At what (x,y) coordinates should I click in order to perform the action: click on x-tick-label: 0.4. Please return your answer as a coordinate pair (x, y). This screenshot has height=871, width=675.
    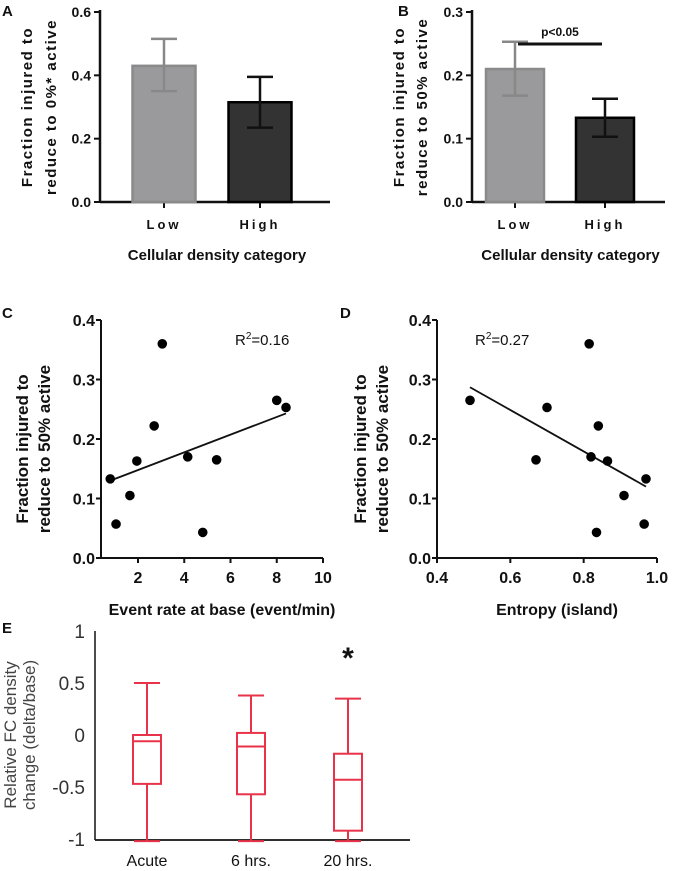
    Looking at the image, I should click on (437, 578).